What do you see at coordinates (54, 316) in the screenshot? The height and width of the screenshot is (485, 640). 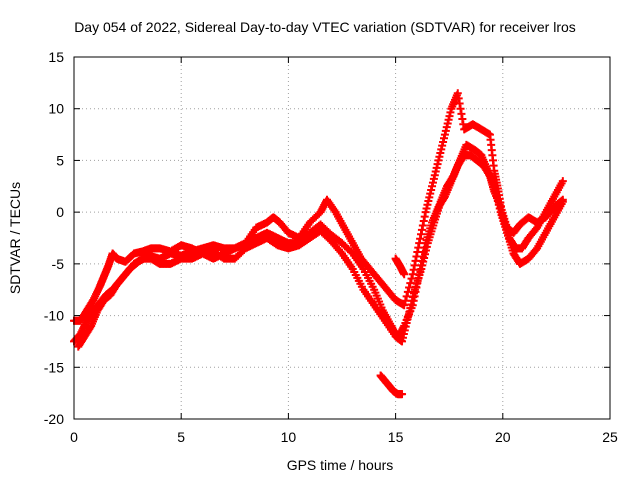 I see `y-tick-label: -10` at bounding box center [54, 316].